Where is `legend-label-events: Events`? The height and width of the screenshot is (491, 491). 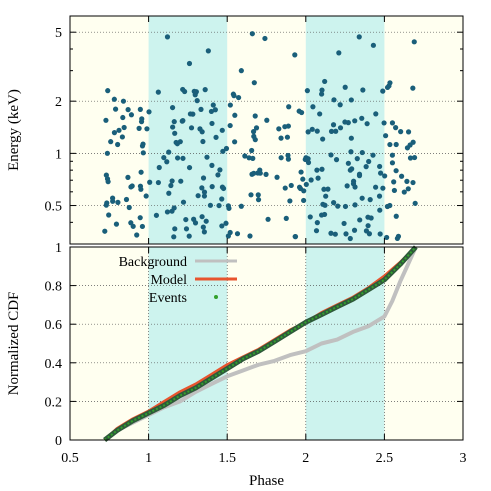
legend-label-events: Events is located at coordinates (168, 298).